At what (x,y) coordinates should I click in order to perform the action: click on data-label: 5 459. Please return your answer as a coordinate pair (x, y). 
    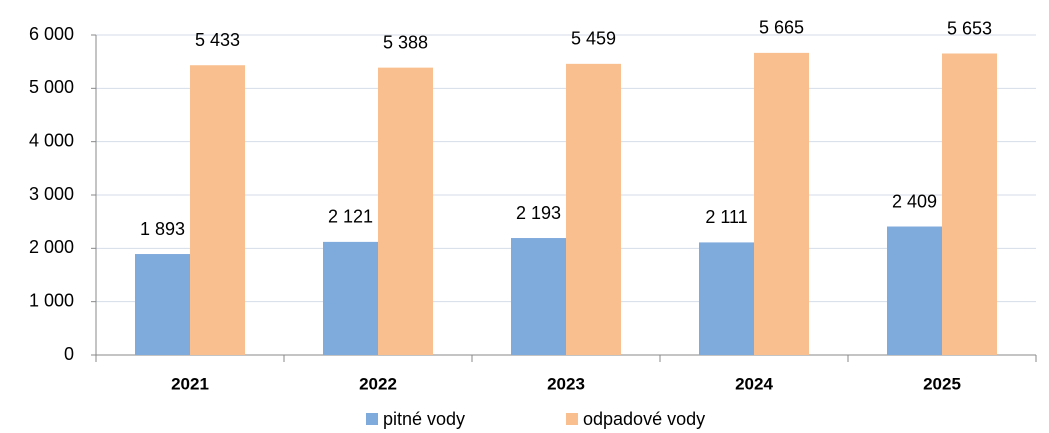
    Looking at the image, I should click on (593, 39).